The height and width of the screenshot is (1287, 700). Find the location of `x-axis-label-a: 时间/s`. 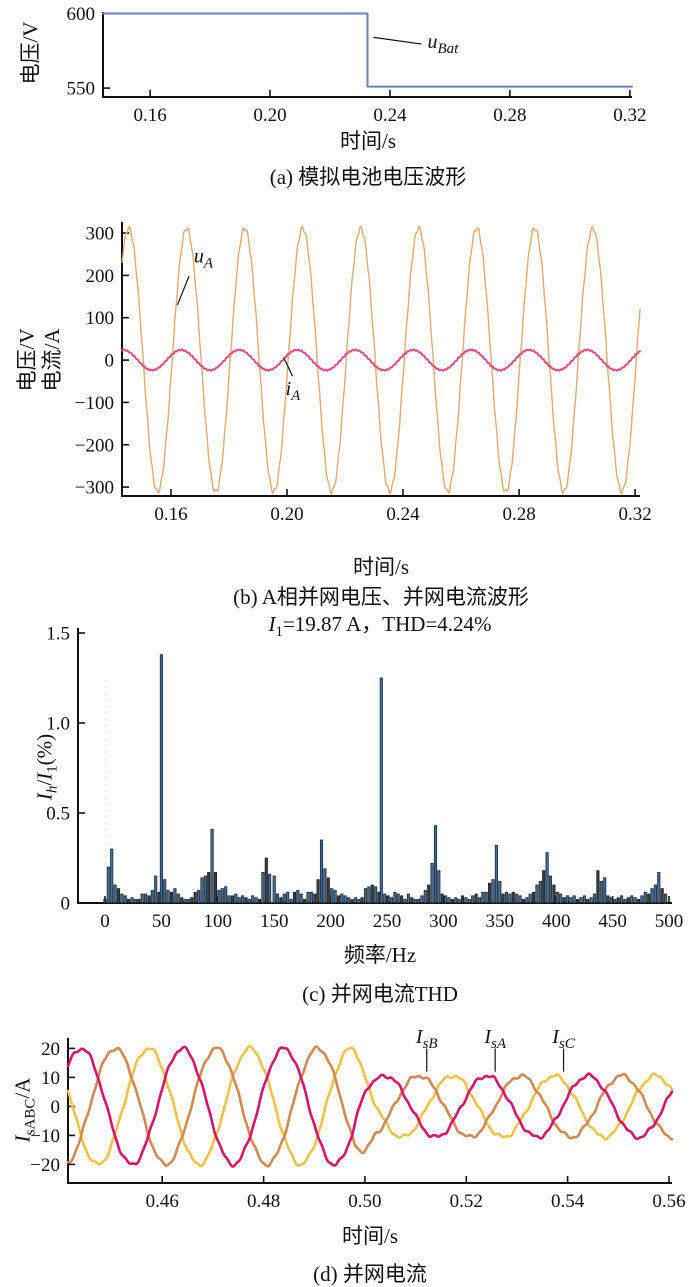

x-axis-label-a: 时间/s is located at coordinates (368, 140).